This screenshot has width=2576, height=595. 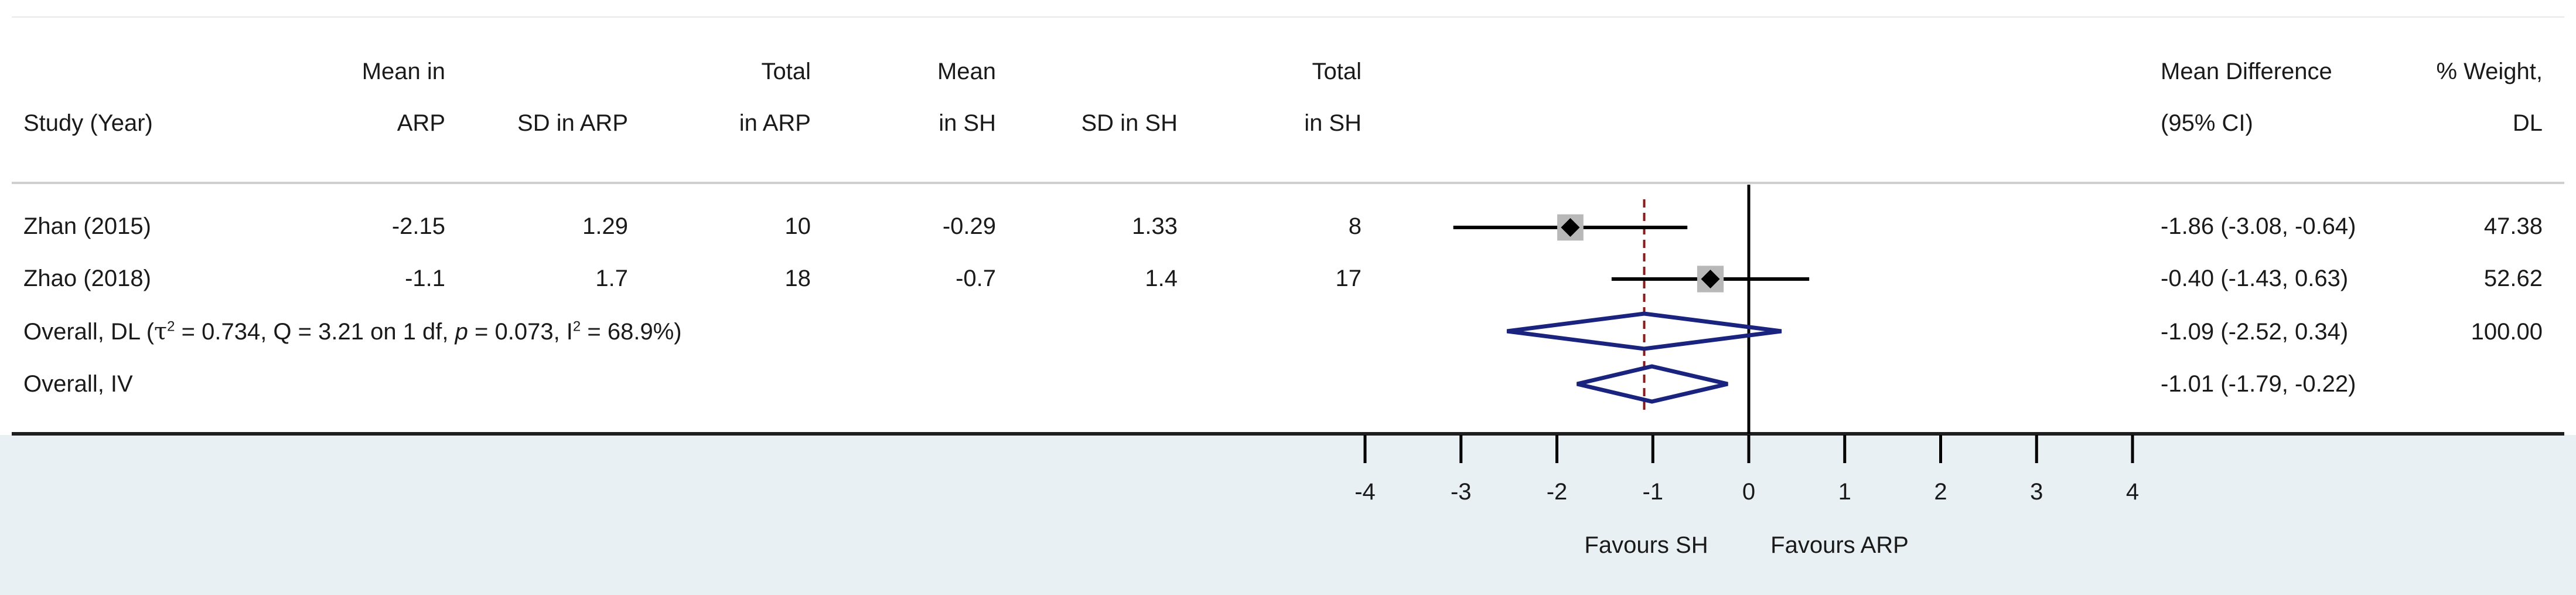 What do you see at coordinates (2255, 332) in the screenshot?
I see `overall-dl-md-ci: -1.09 (-2.52, 0.34)` at bounding box center [2255, 332].